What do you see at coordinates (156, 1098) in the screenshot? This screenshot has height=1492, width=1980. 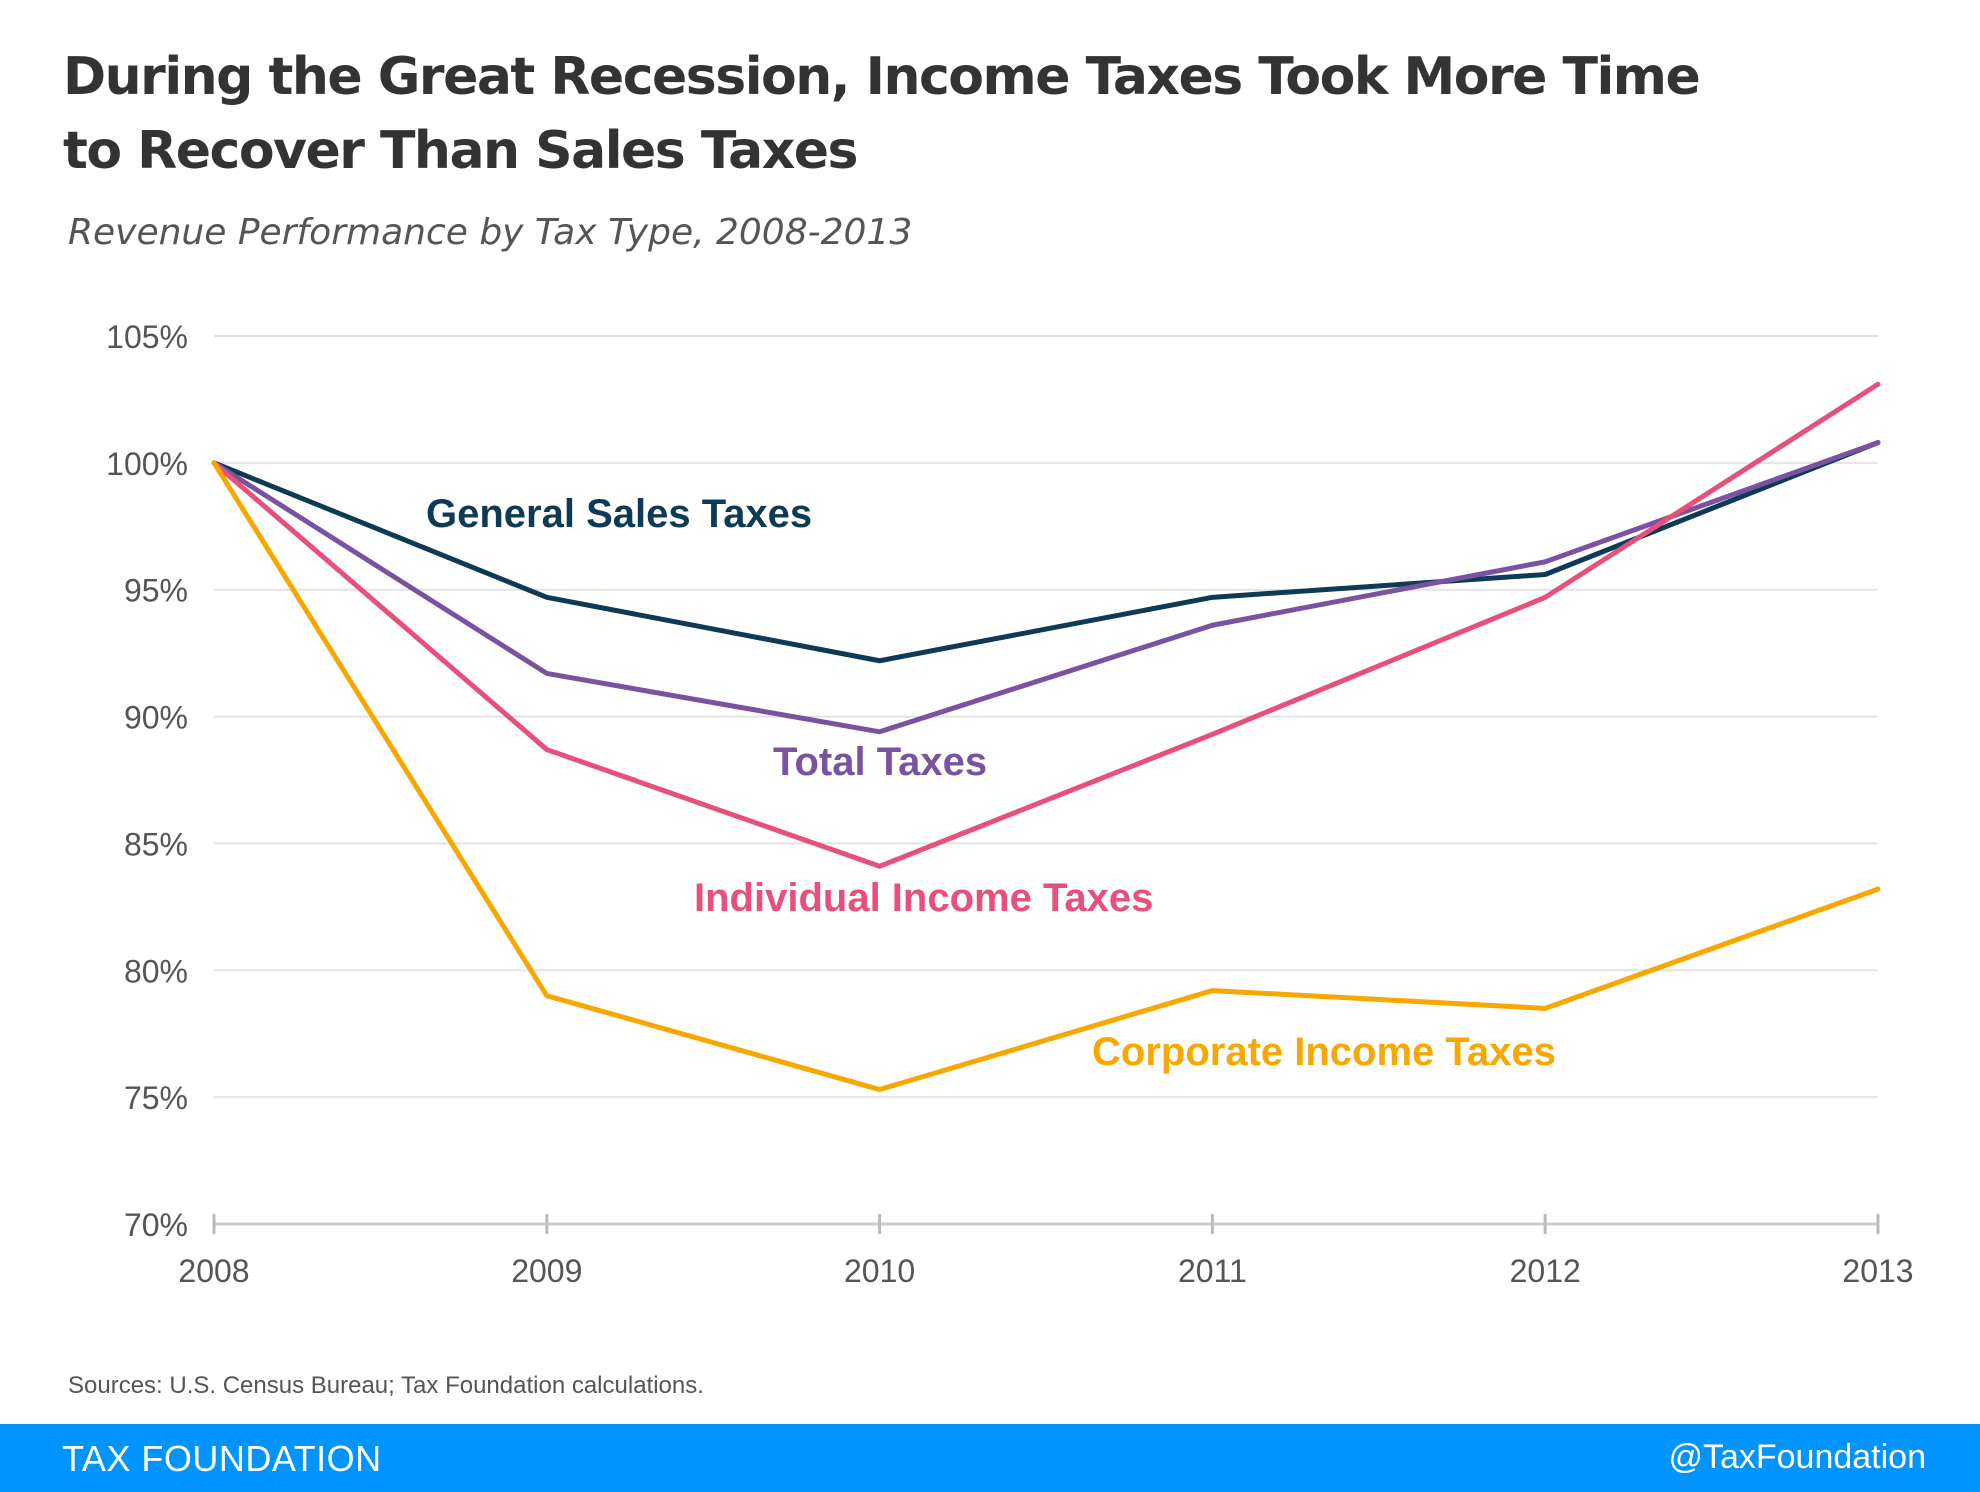 I see `y-tick-label: 75%` at bounding box center [156, 1098].